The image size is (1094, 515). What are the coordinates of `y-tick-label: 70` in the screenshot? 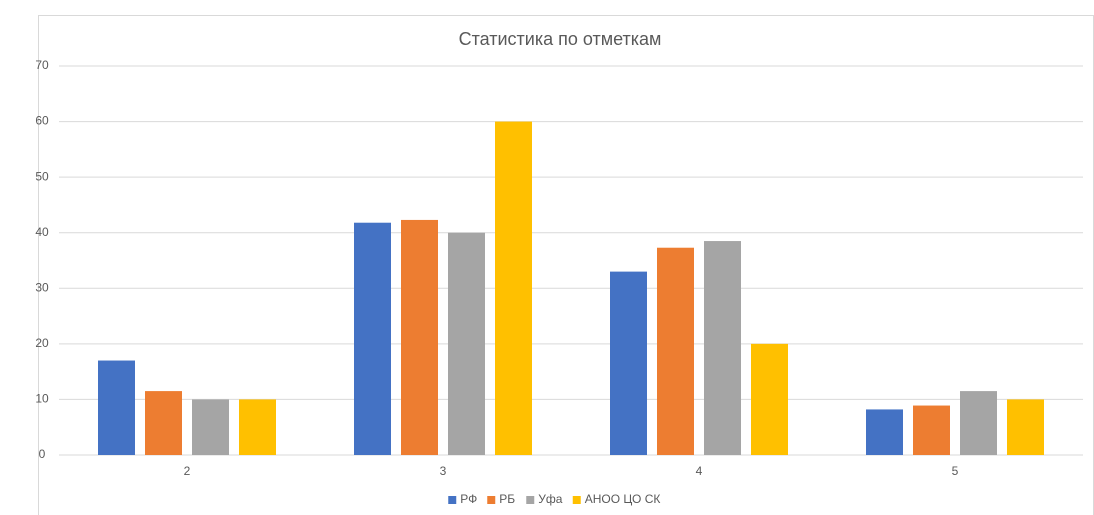 It's located at (42, 65).